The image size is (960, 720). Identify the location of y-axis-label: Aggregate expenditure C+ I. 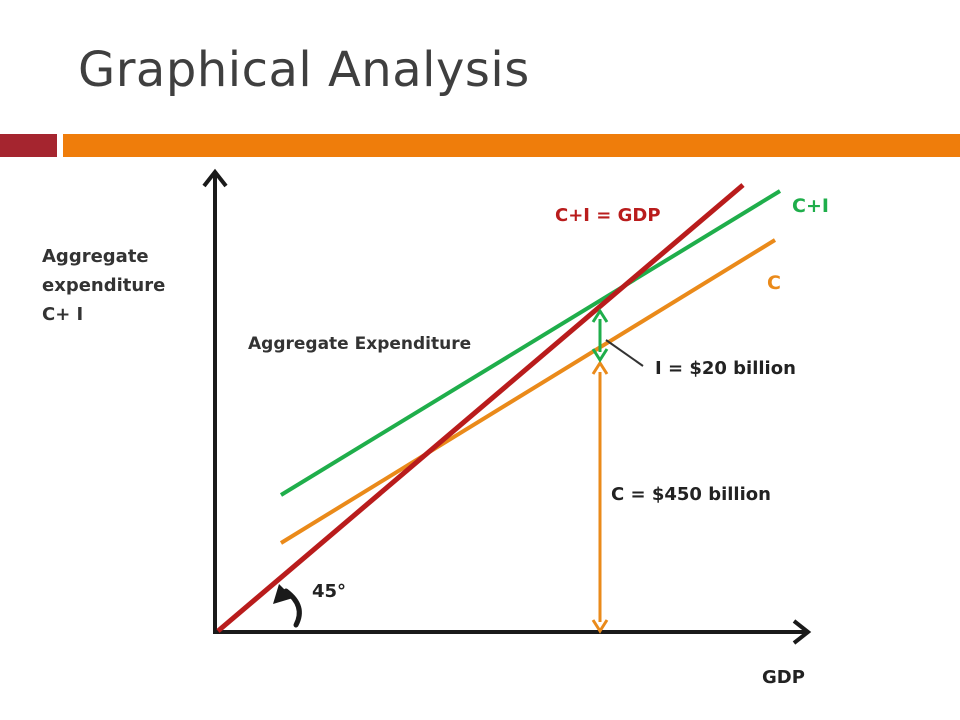
(103, 285).